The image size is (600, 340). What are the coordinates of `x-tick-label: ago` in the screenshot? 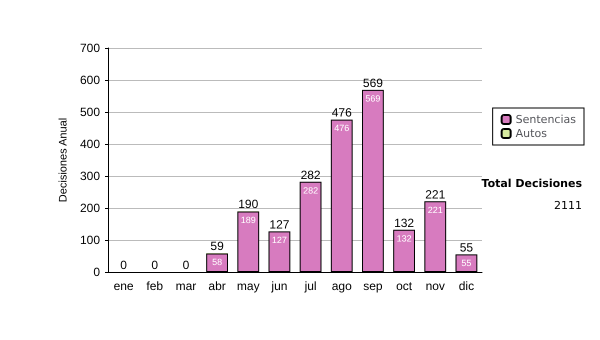 It's located at (342, 286).